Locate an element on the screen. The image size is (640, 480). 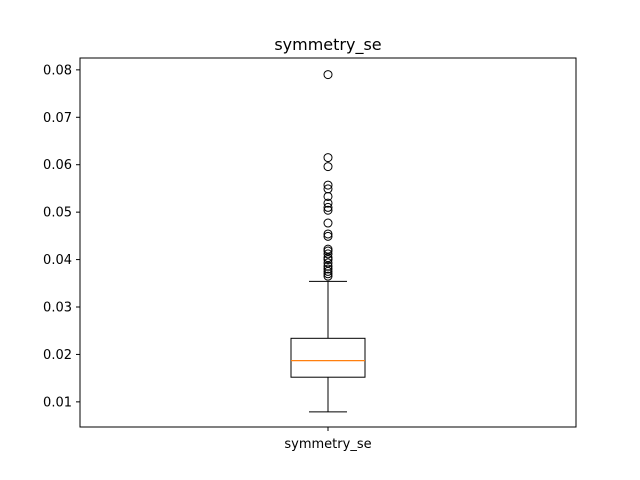
y-tick-label: 0.03 is located at coordinates (57, 308).